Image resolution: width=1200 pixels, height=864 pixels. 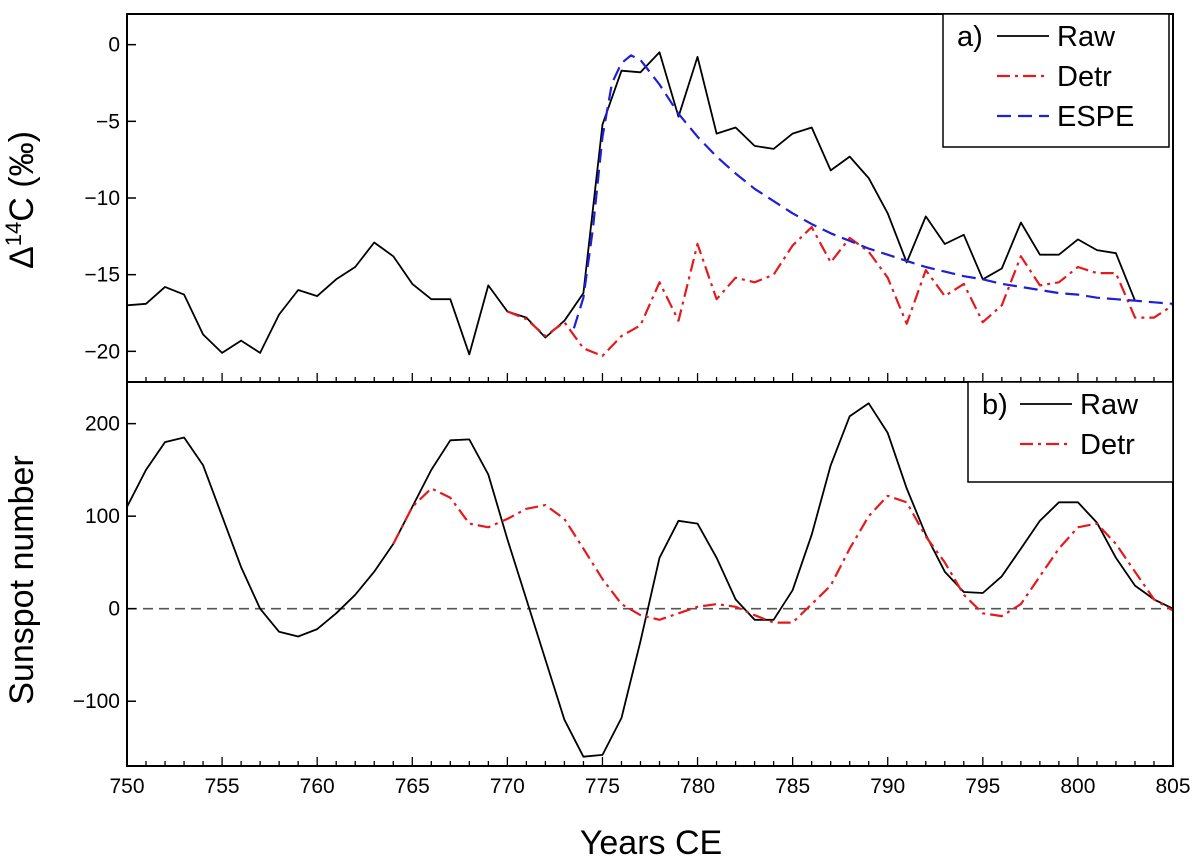 What do you see at coordinates (108, 121) in the screenshot?
I see `y-tick-label: −5` at bounding box center [108, 121].